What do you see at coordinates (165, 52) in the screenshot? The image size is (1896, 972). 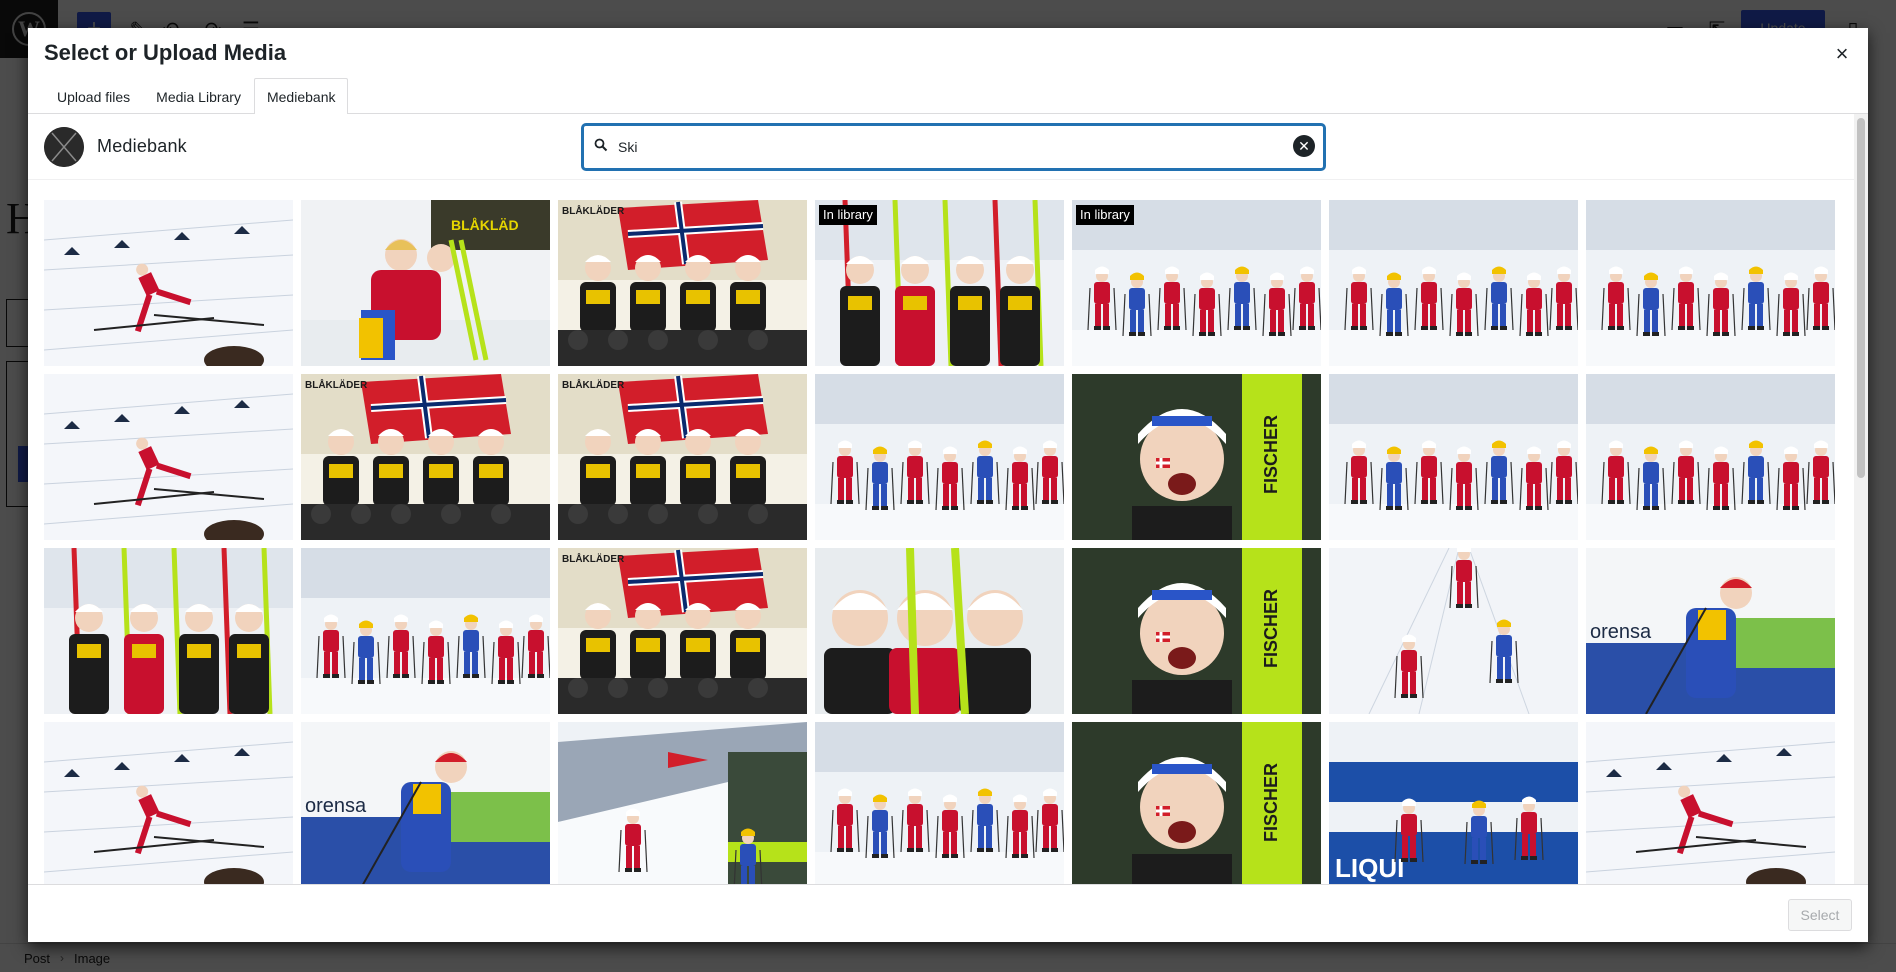 I see `modal-title: Select or Upload Media` at bounding box center [165, 52].